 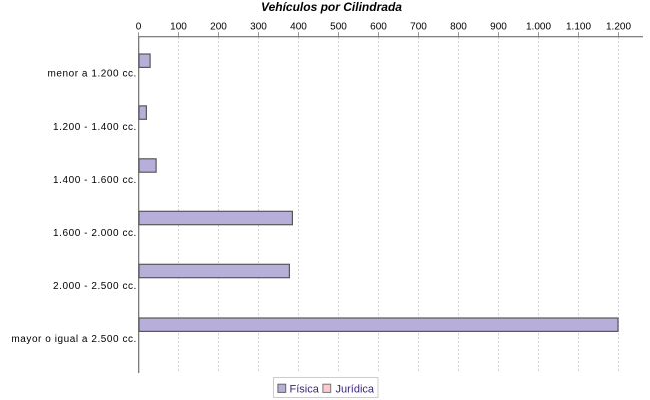 I want to click on svg-text: 700, so click(x=418, y=26).